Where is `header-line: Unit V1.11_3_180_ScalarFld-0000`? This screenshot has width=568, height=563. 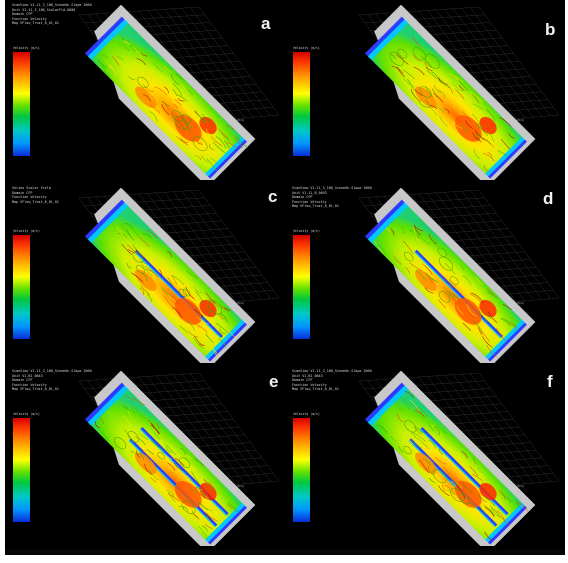 header-line: Unit V1.11_3_180_ScalarFld-0000 is located at coordinates (44, 9).